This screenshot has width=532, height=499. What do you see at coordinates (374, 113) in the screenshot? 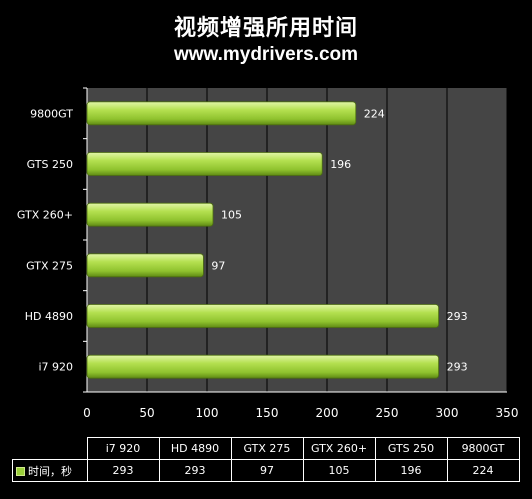
I see `data-label: 224` at bounding box center [374, 113].